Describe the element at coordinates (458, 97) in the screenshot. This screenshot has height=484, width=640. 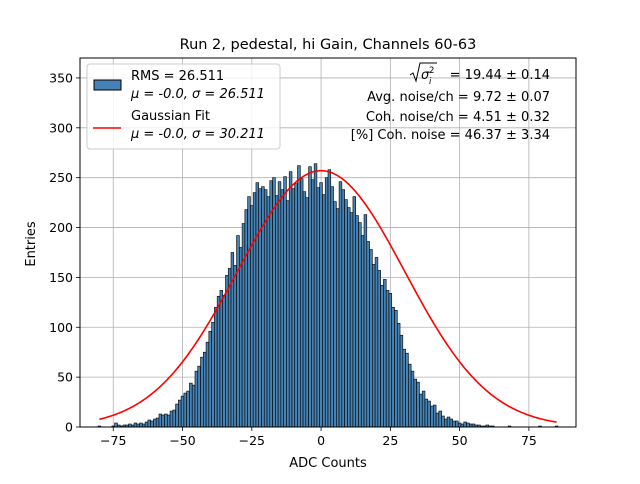
I see `annotation-avg-noise: Avg. noise/ch = 9.72 ± 0.07` at that location.